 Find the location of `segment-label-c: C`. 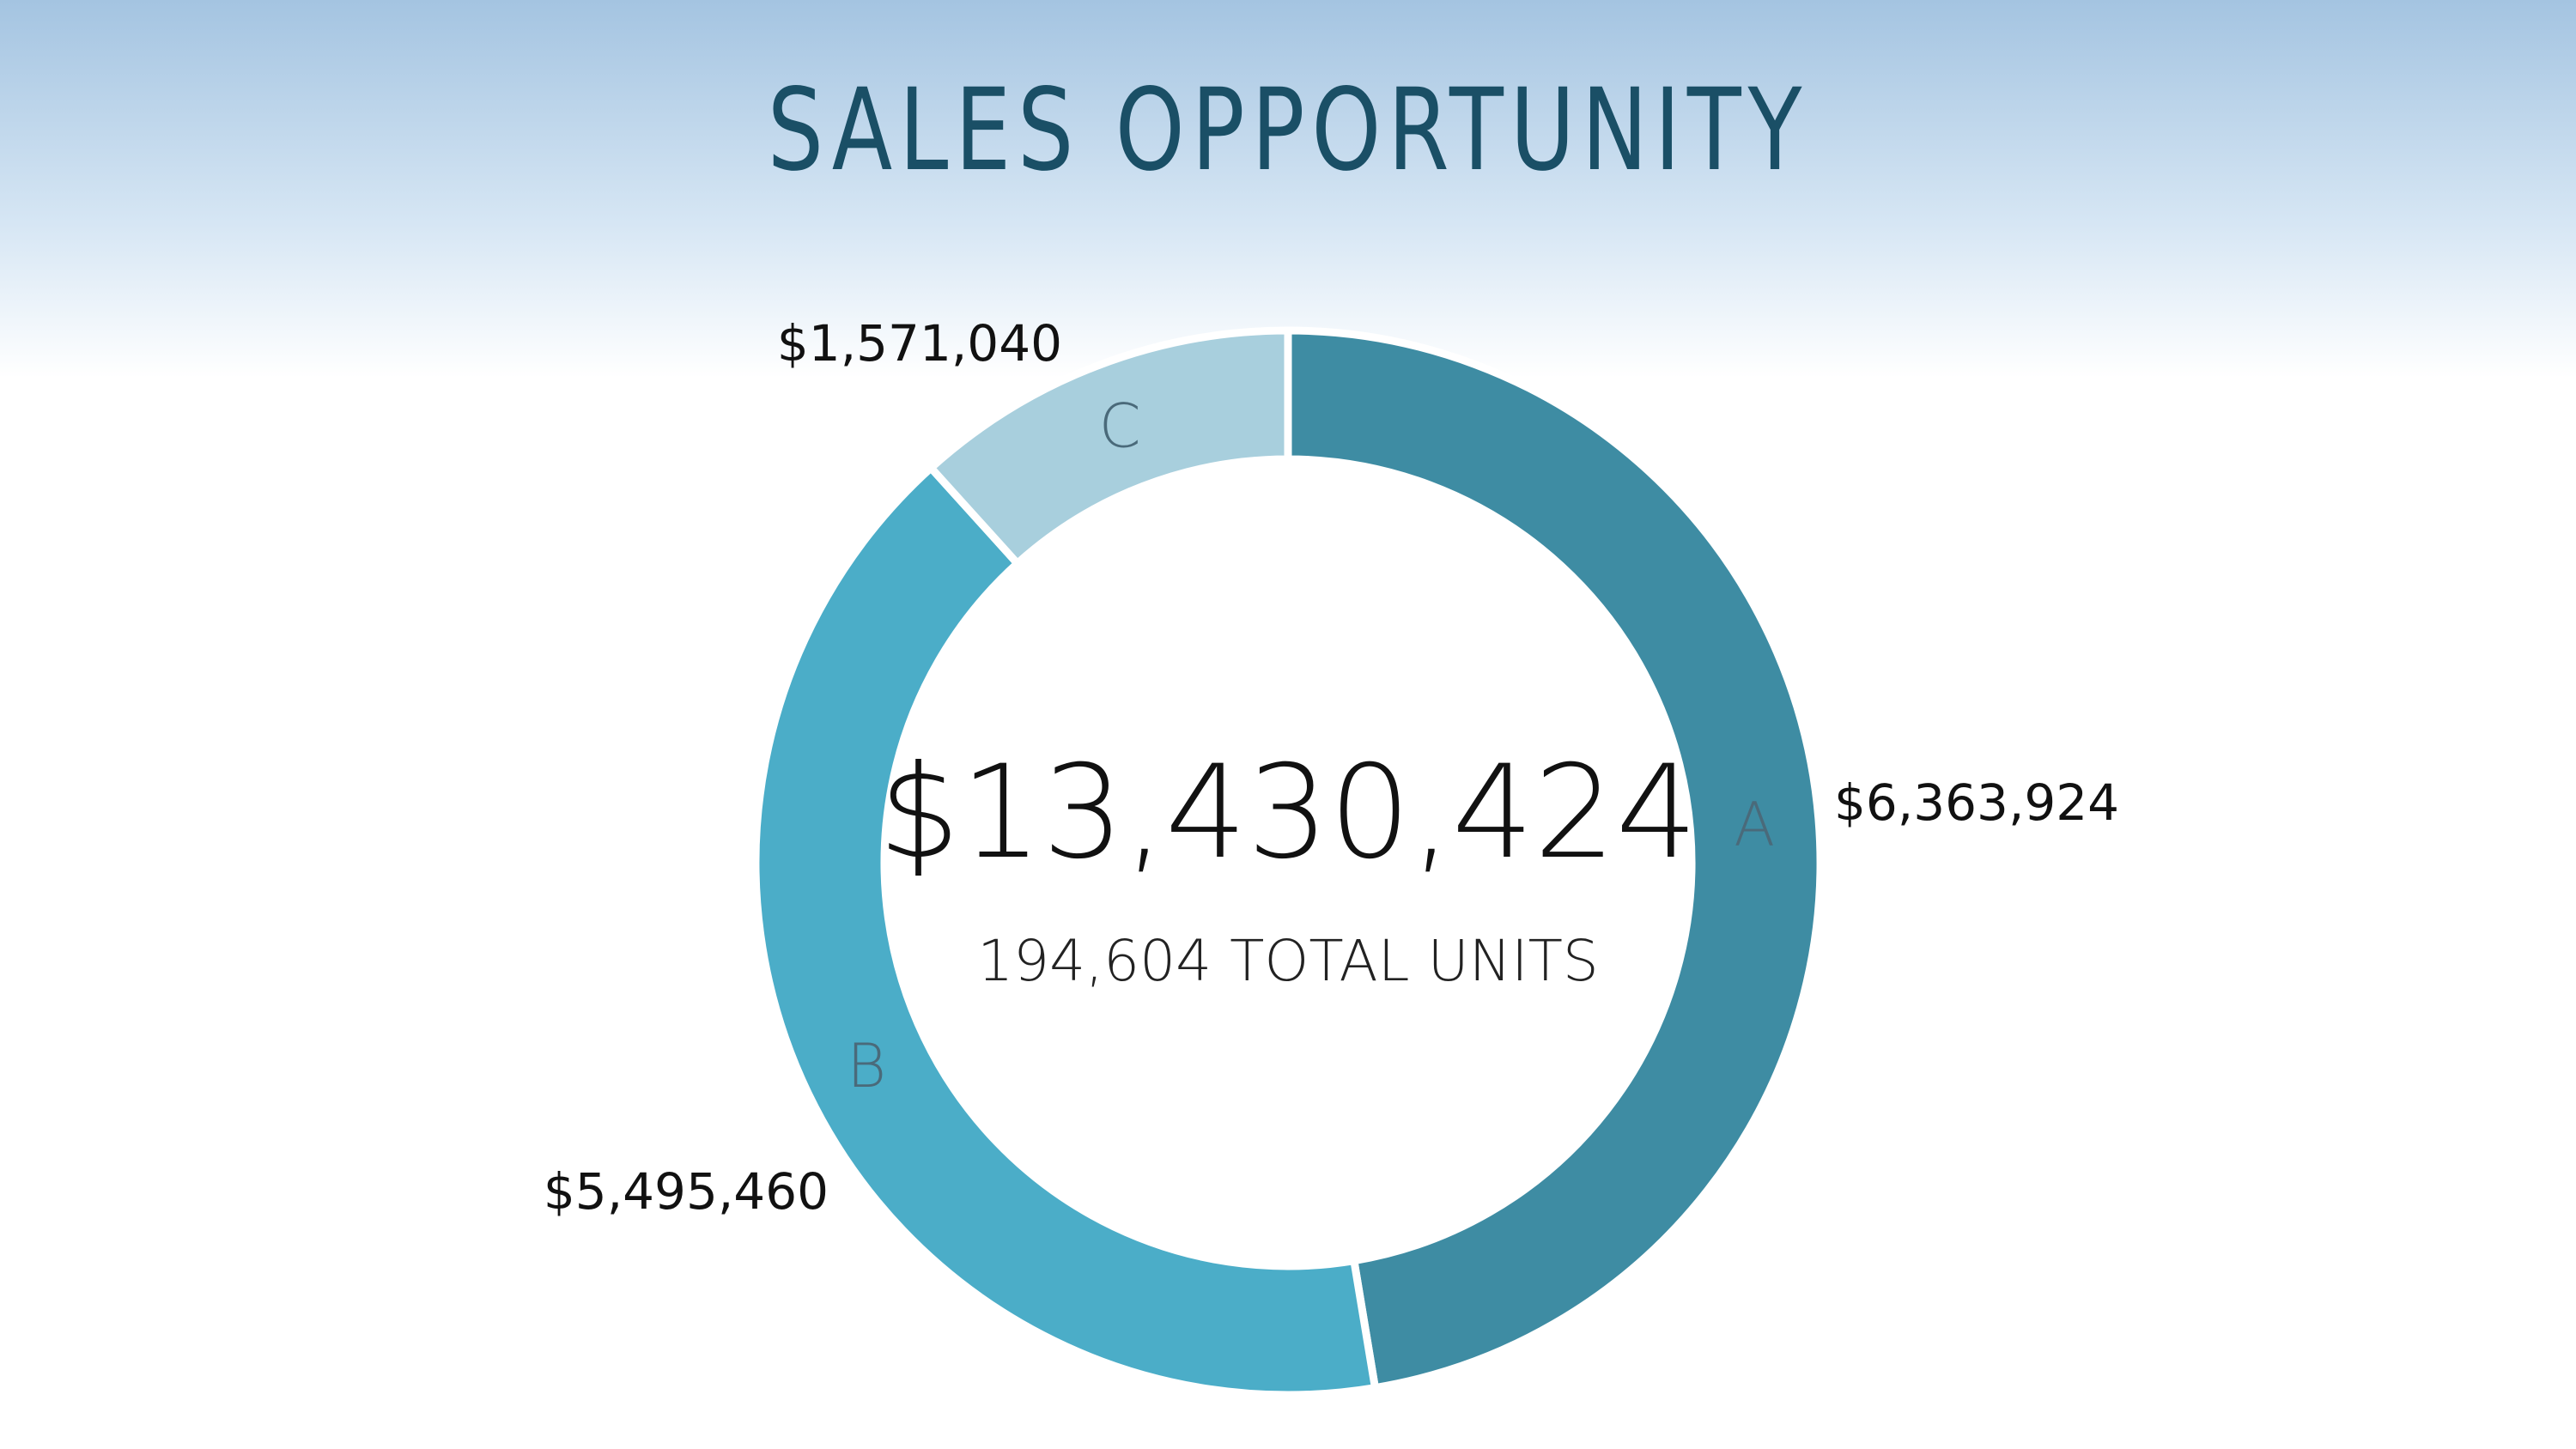

segment-label-c: C is located at coordinates (1120, 426).